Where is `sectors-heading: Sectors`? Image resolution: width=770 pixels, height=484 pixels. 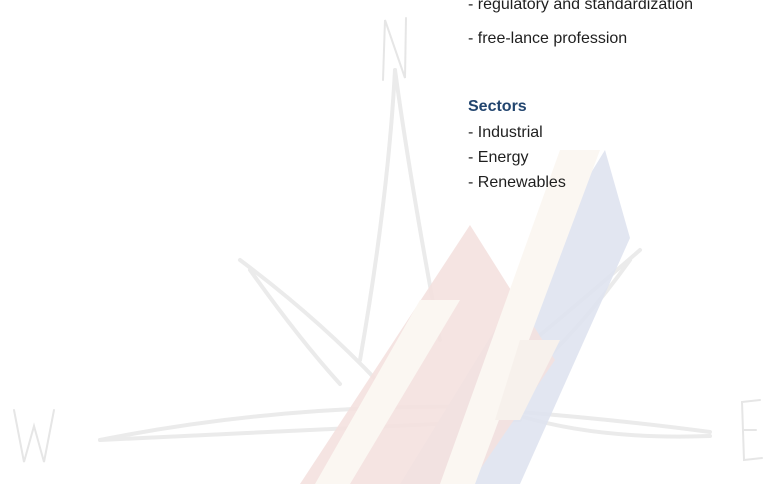
sectors-heading: Sectors is located at coordinates (497, 106).